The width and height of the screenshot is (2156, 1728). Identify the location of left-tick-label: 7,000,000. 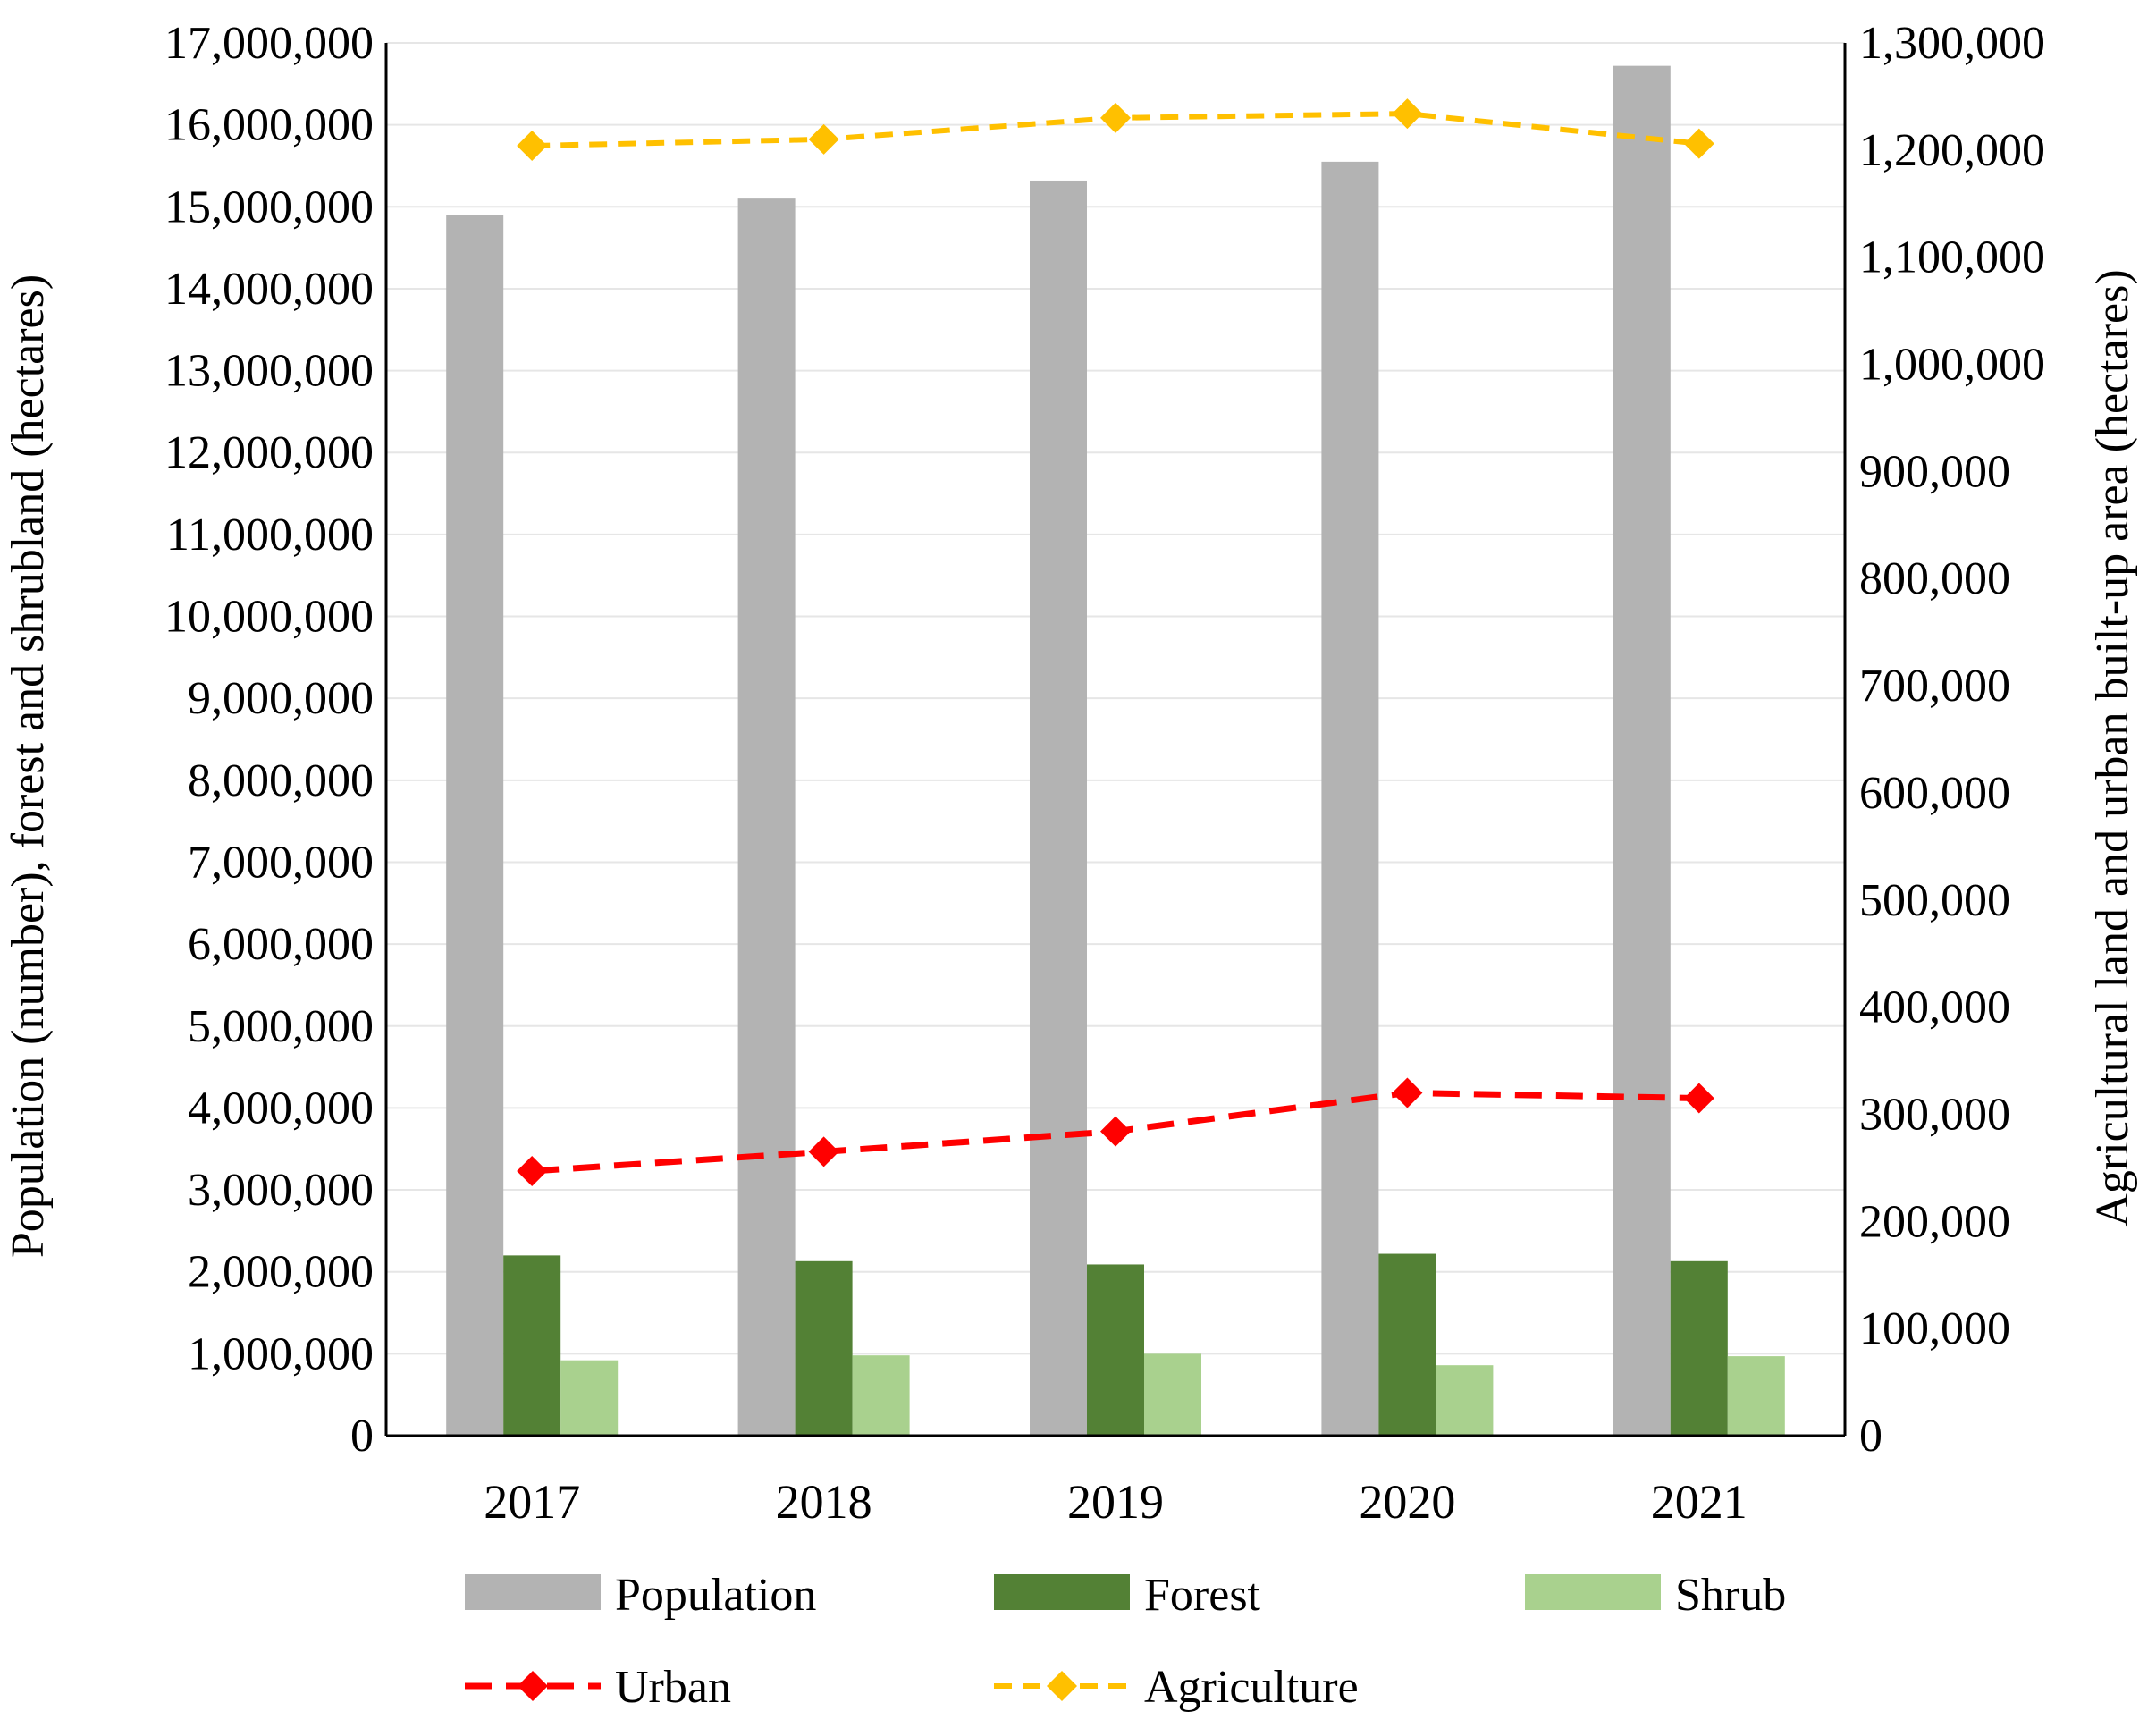
(281, 862).